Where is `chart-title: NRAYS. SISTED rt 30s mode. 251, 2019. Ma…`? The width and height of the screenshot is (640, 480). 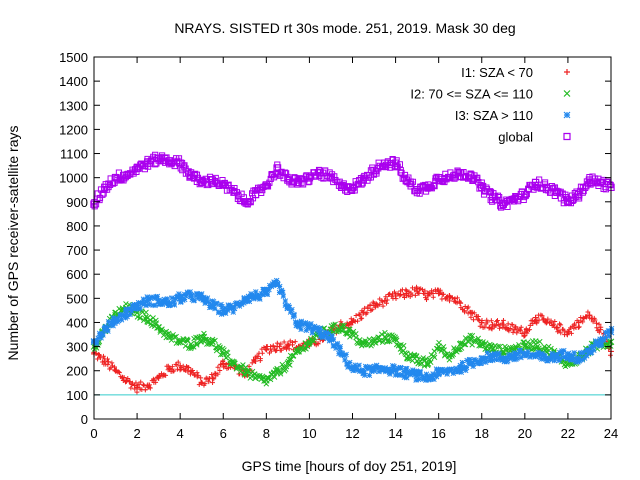 chart-title: NRAYS. SISTED rt 30s mode. 251, 2019. Ma… is located at coordinates (344, 28).